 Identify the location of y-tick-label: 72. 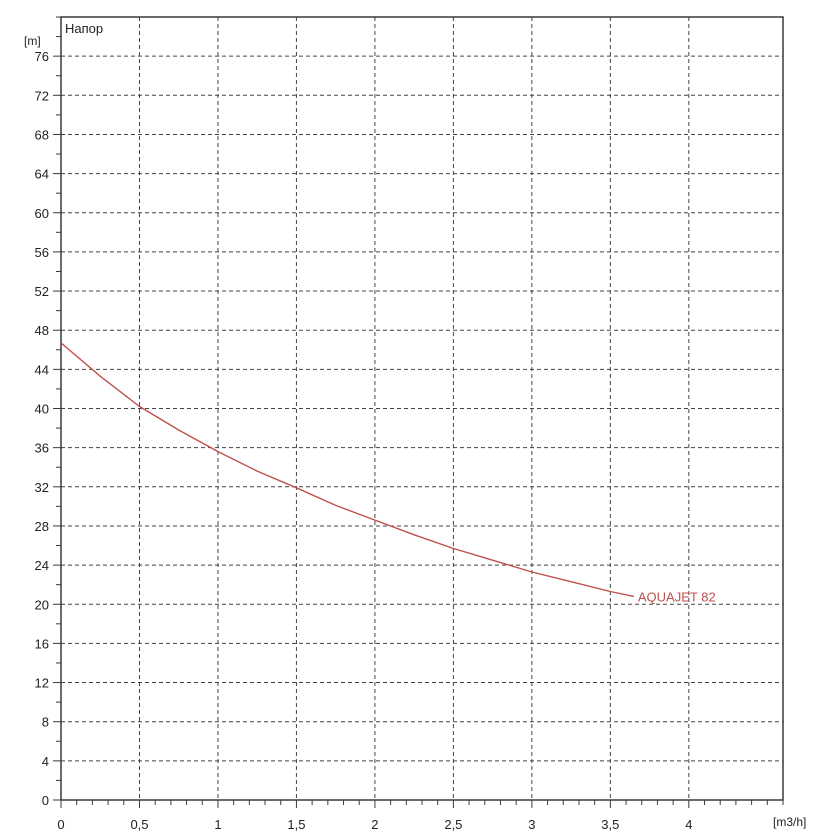
(42, 95).